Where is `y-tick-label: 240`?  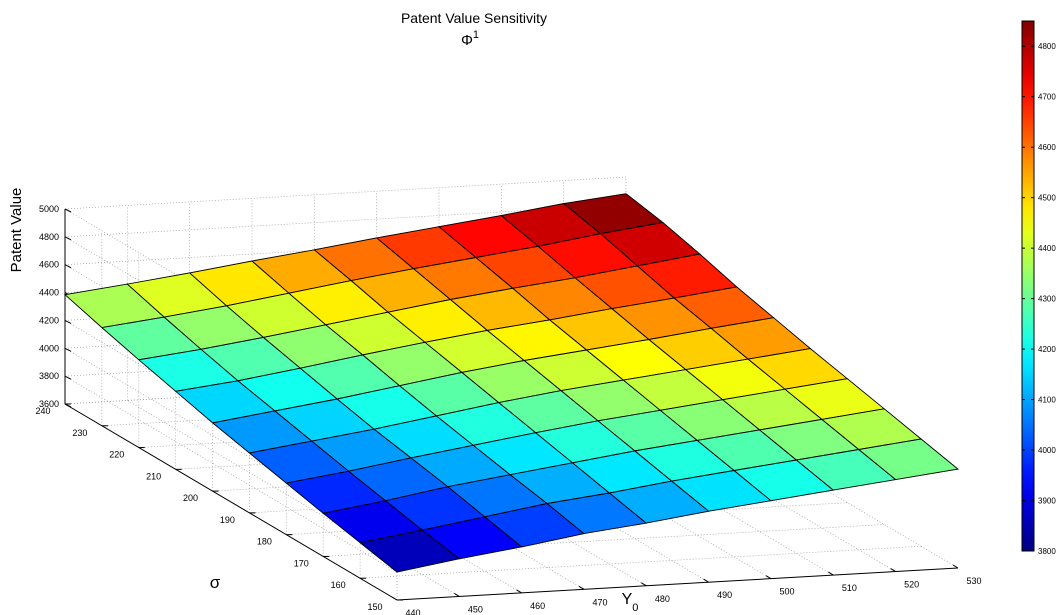 y-tick-label: 240 is located at coordinates (42, 411).